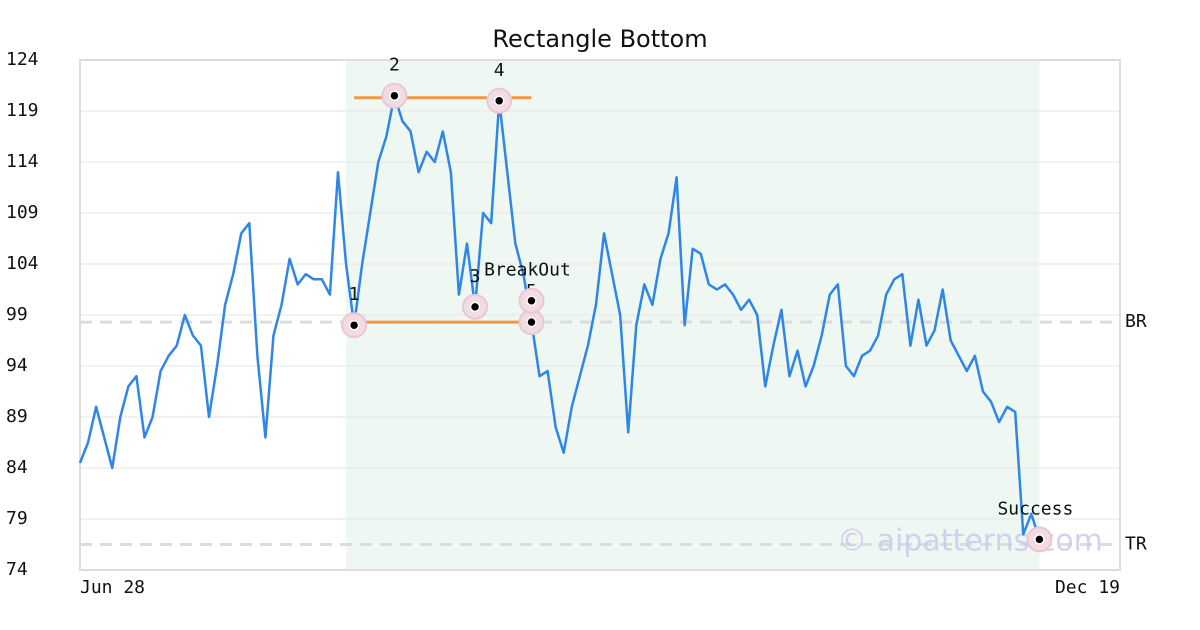 Image resolution: width=1200 pixels, height=630 pixels. Describe the element at coordinates (22, 263) in the screenshot. I see `y-tick-label: 104` at that location.